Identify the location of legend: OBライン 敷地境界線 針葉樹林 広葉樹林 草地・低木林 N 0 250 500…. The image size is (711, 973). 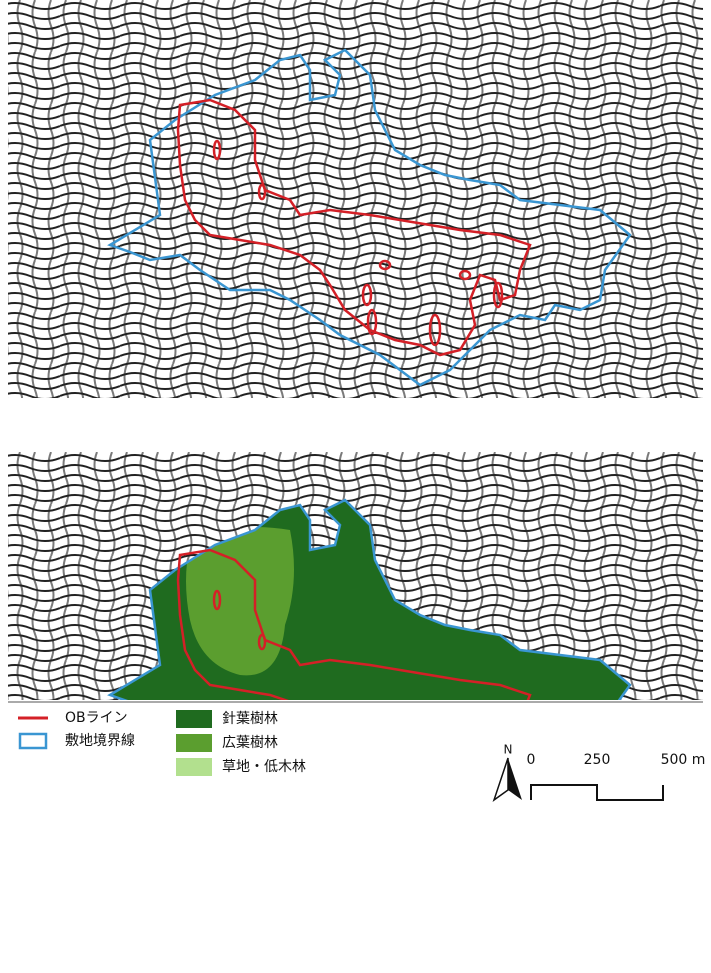
(357, 751).